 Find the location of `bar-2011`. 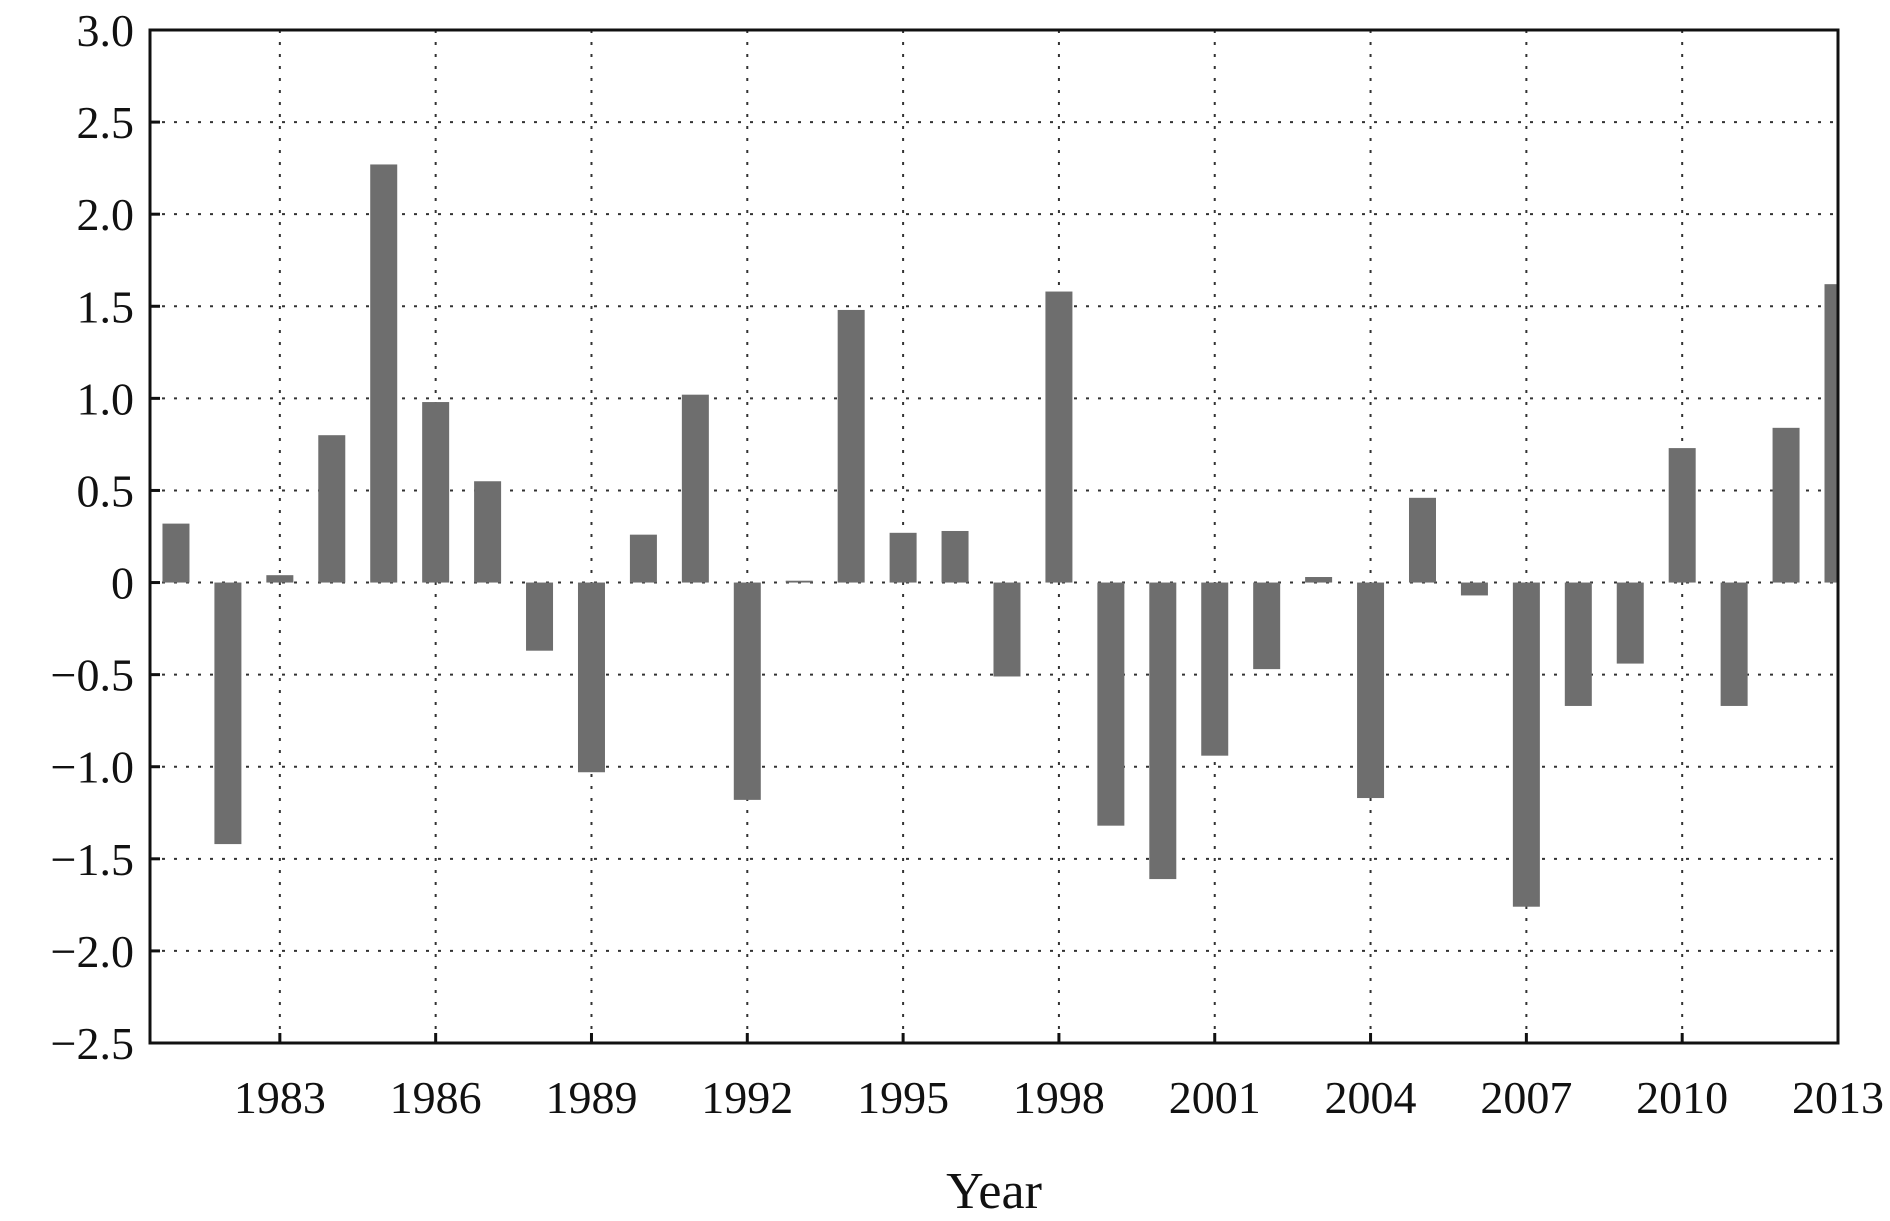

bar-2011 is located at coordinates (1734, 644).